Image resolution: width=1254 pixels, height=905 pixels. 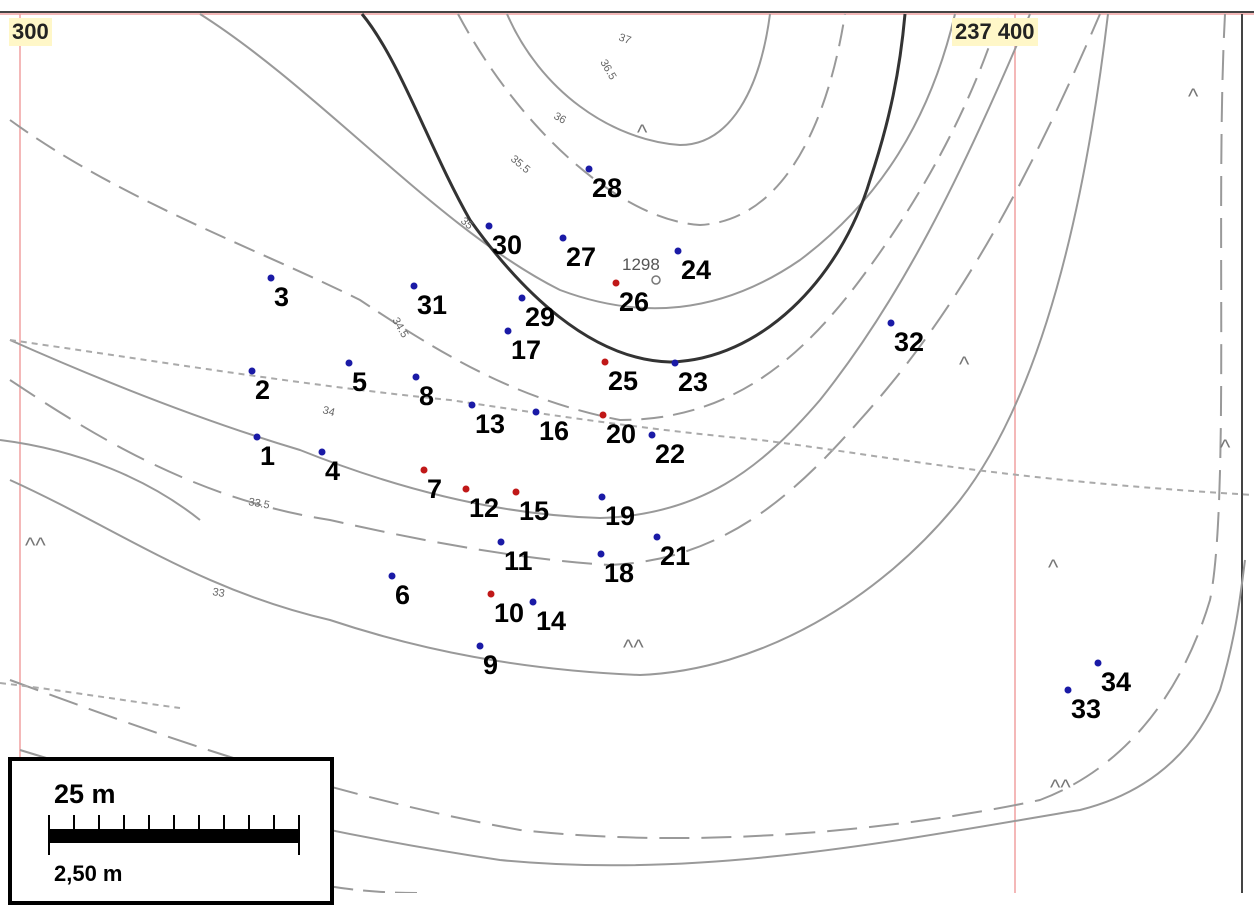 What do you see at coordinates (619, 573) in the screenshot?
I see `survey-point-label: 18` at bounding box center [619, 573].